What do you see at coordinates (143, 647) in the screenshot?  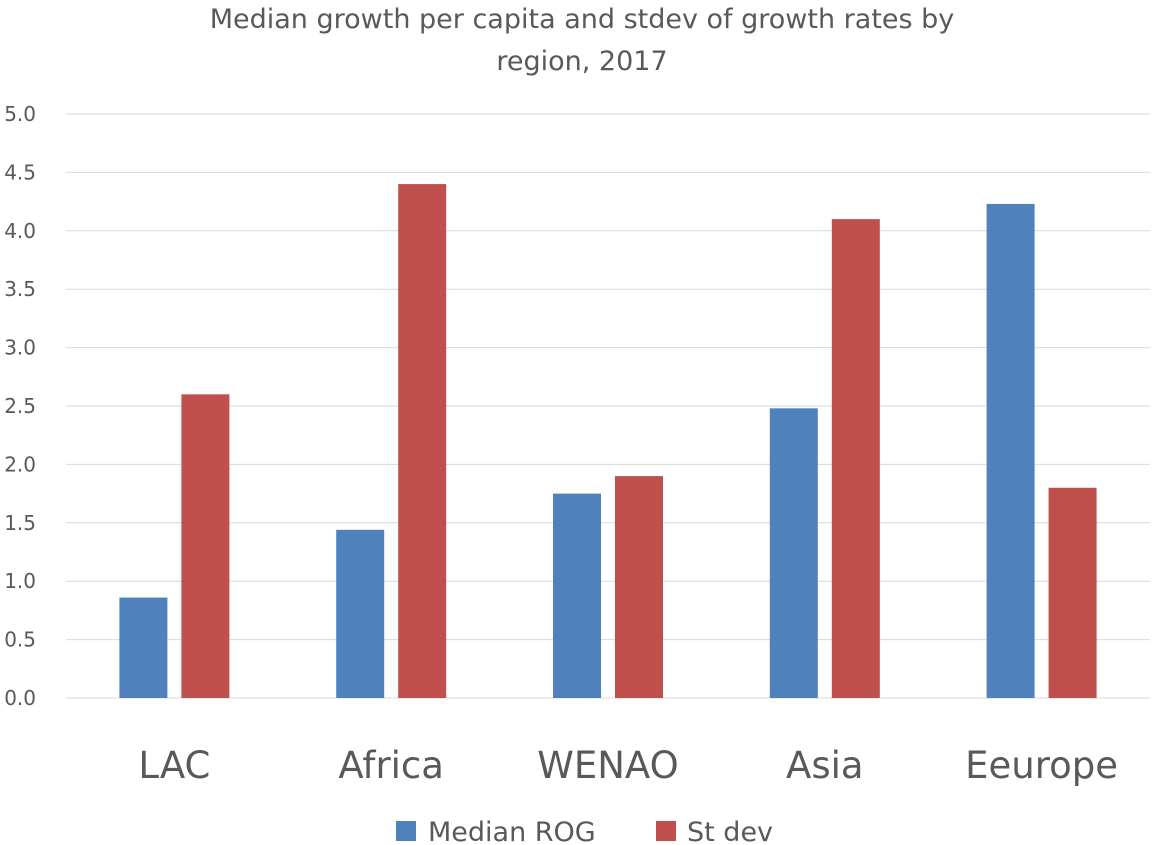 I see `bar-median-rog-lac` at bounding box center [143, 647].